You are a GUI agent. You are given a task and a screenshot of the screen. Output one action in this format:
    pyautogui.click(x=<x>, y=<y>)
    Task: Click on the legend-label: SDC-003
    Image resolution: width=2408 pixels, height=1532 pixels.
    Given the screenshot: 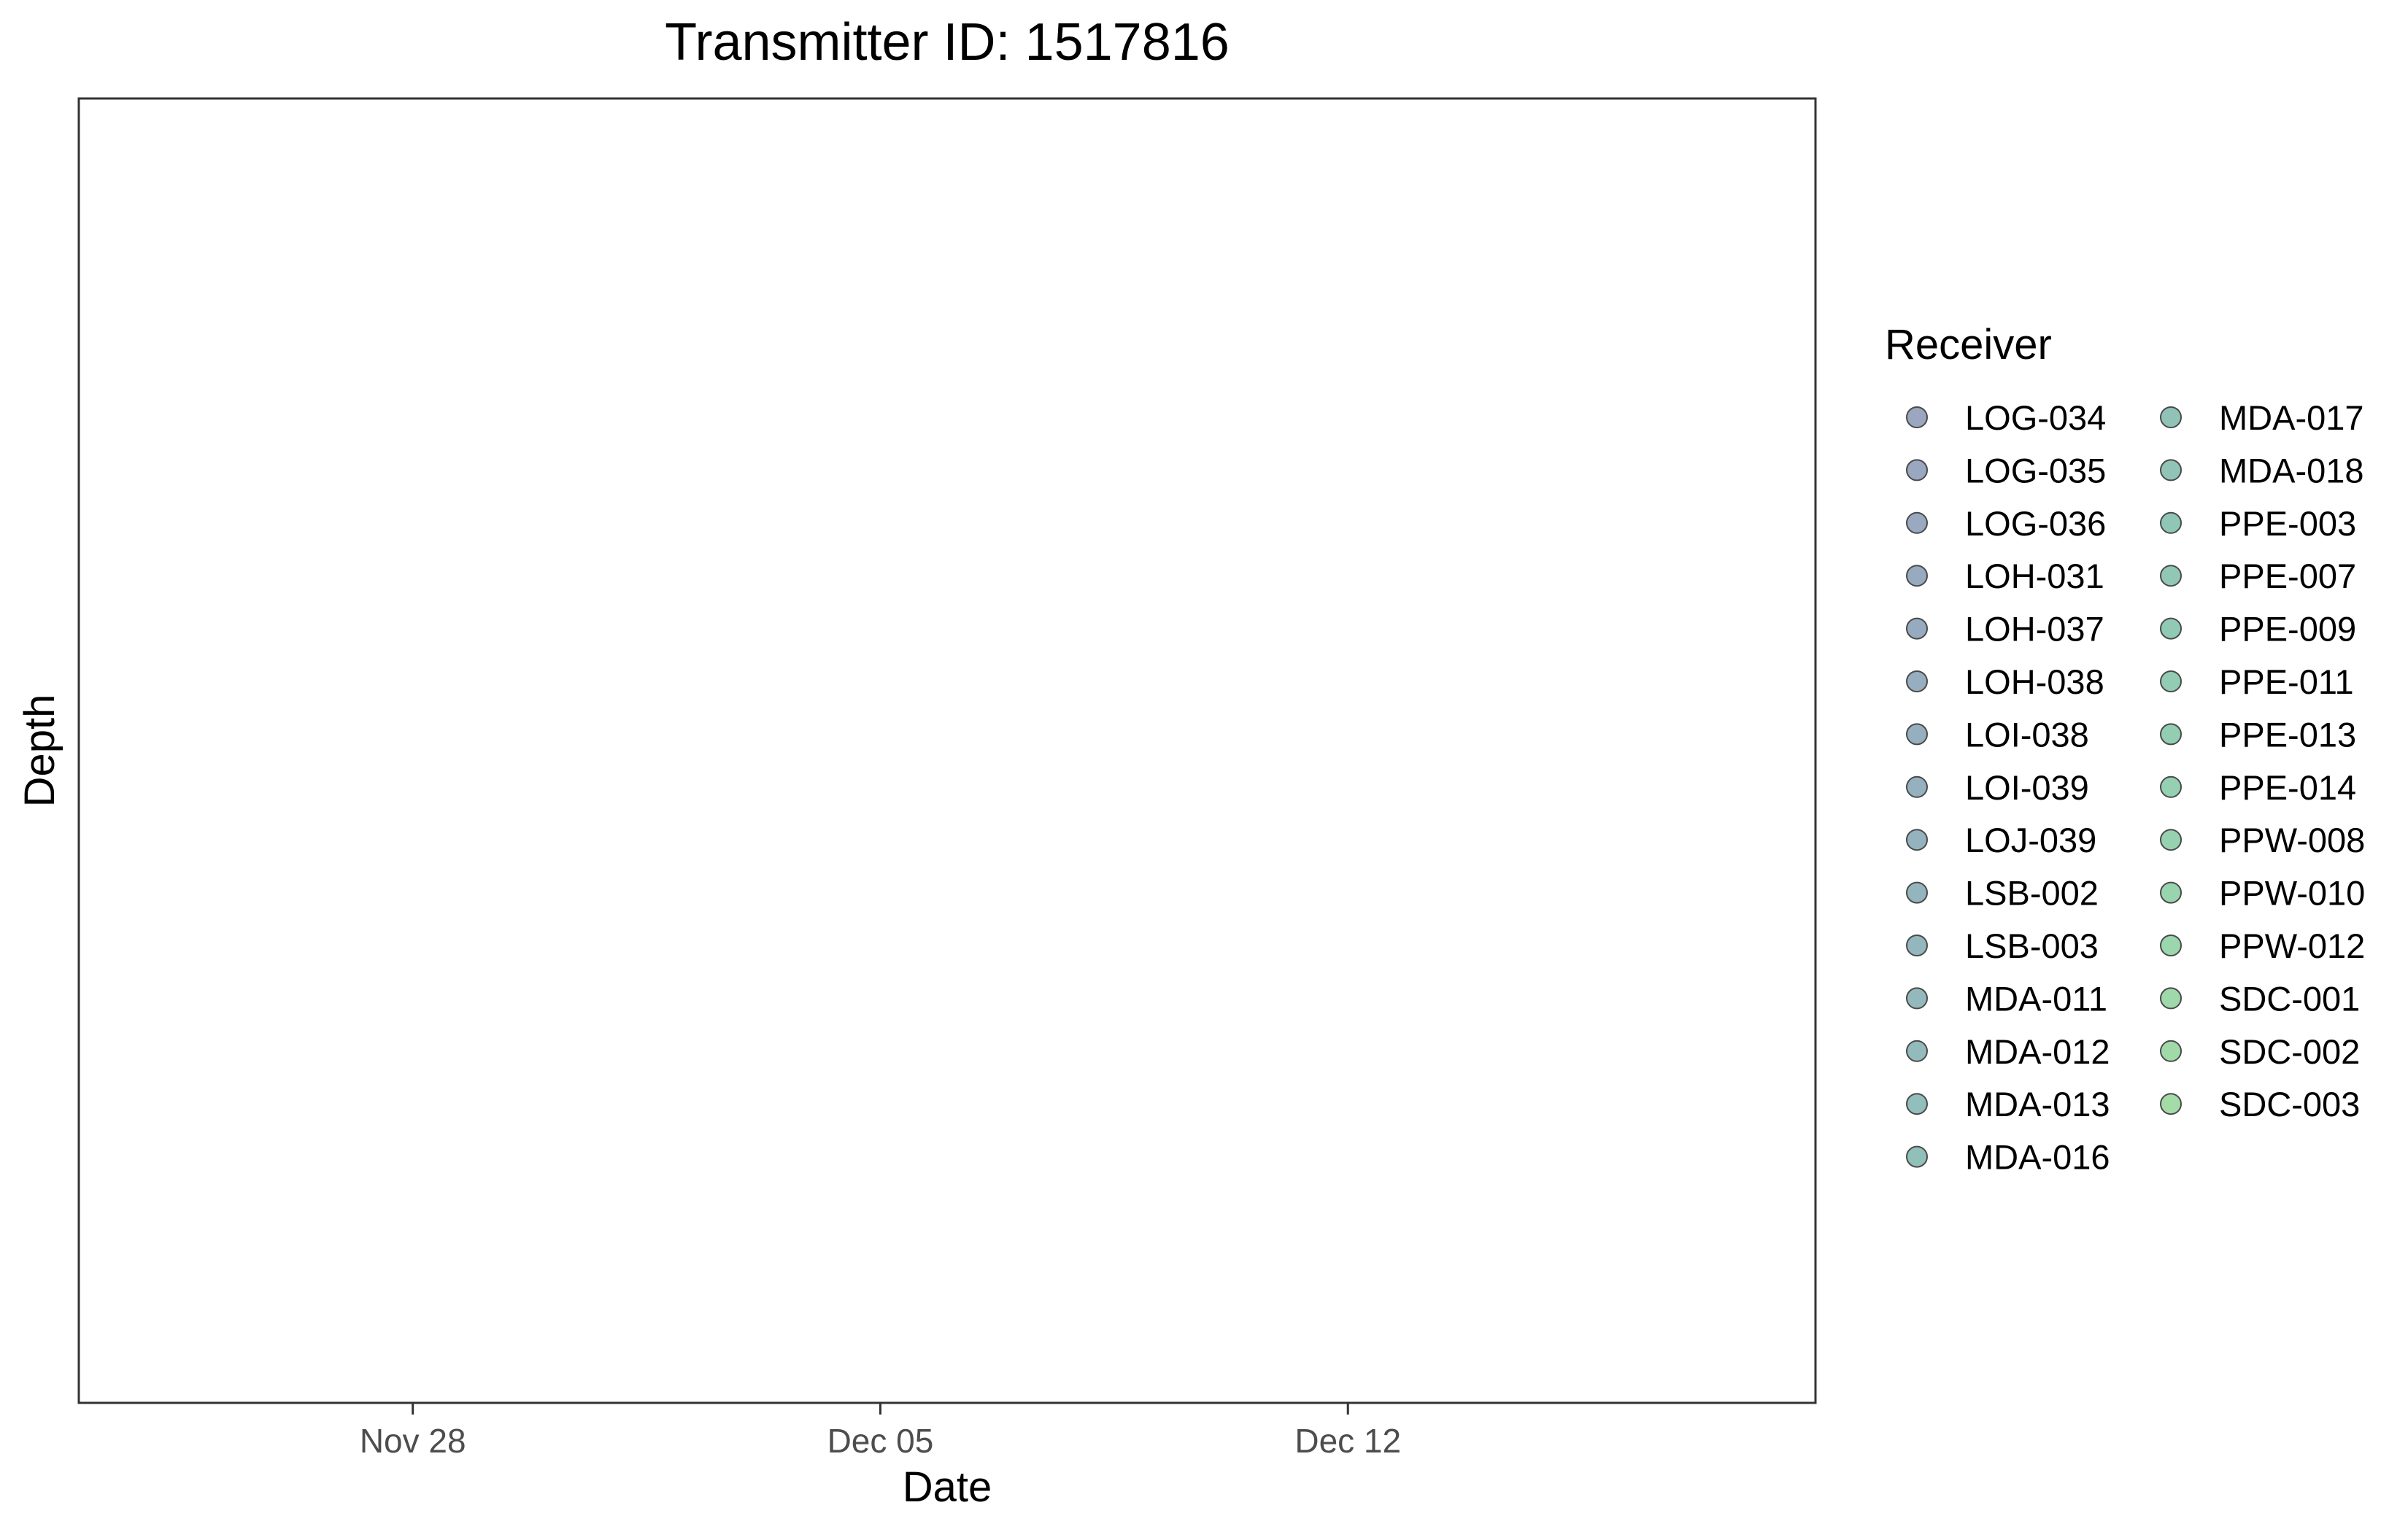 What is the action you would take?
    pyautogui.click(x=2289, y=1104)
    